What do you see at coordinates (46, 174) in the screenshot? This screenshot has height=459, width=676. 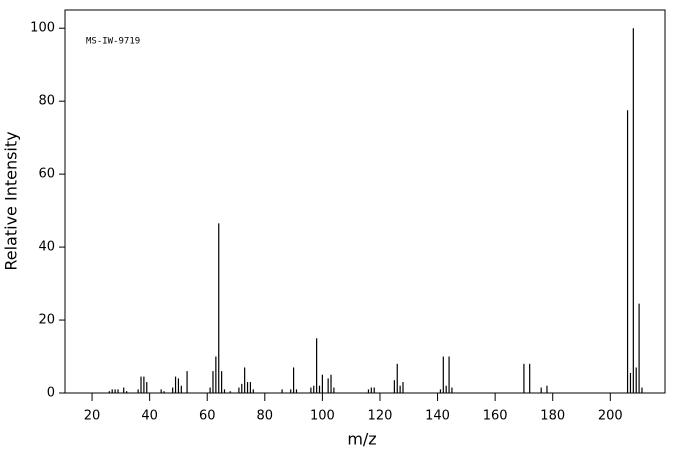 I see `y-tick-label: 60` at bounding box center [46, 174].